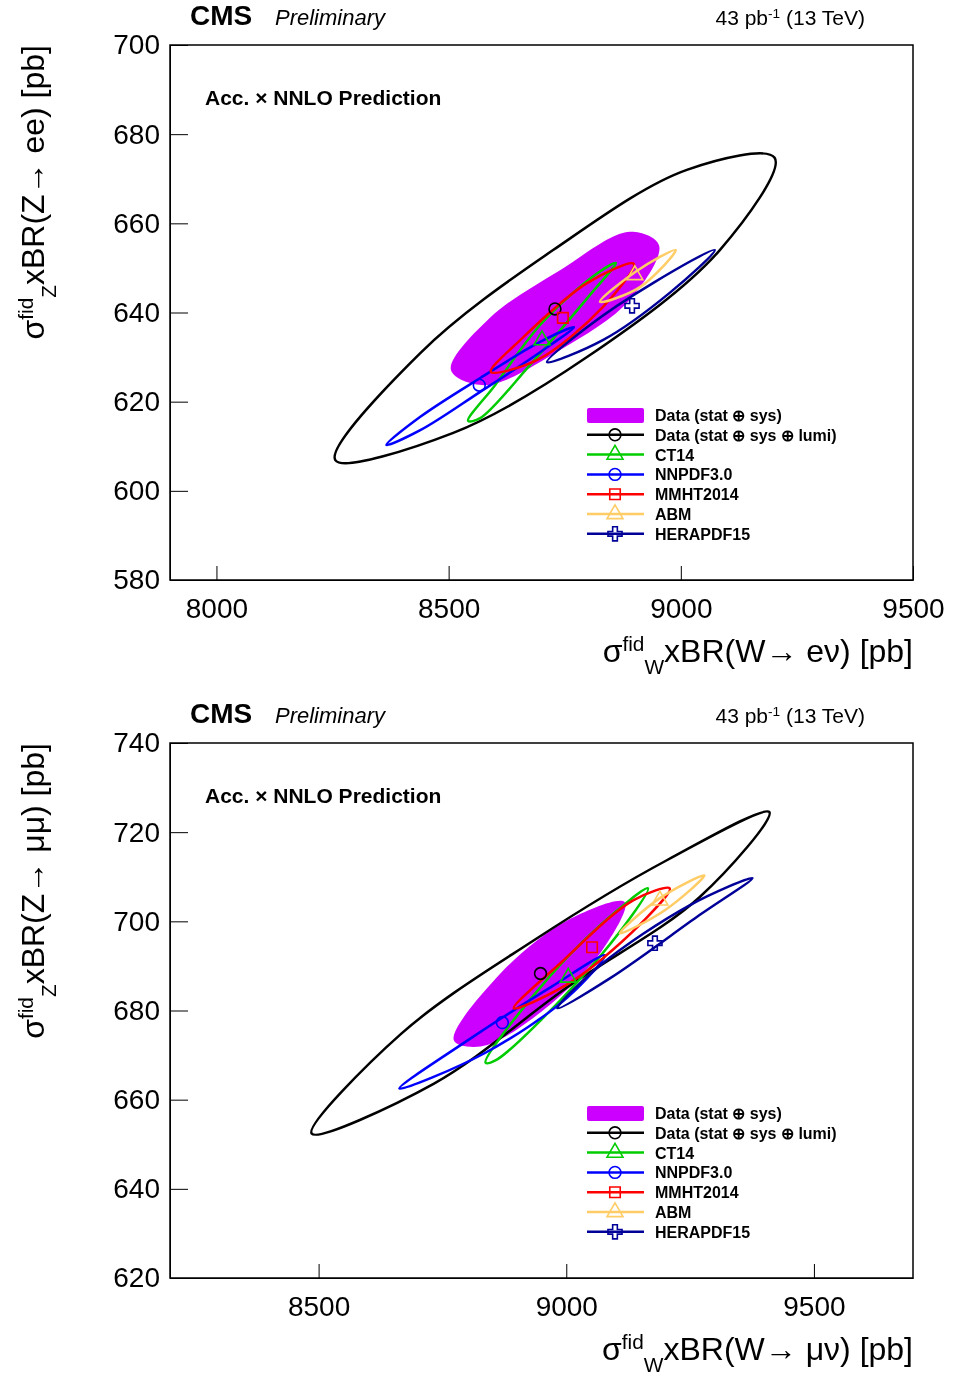 This screenshot has height=1375, width=955. What do you see at coordinates (136, 832) in the screenshot?
I see `y-tick-label: 720` at bounding box center [136, 832].